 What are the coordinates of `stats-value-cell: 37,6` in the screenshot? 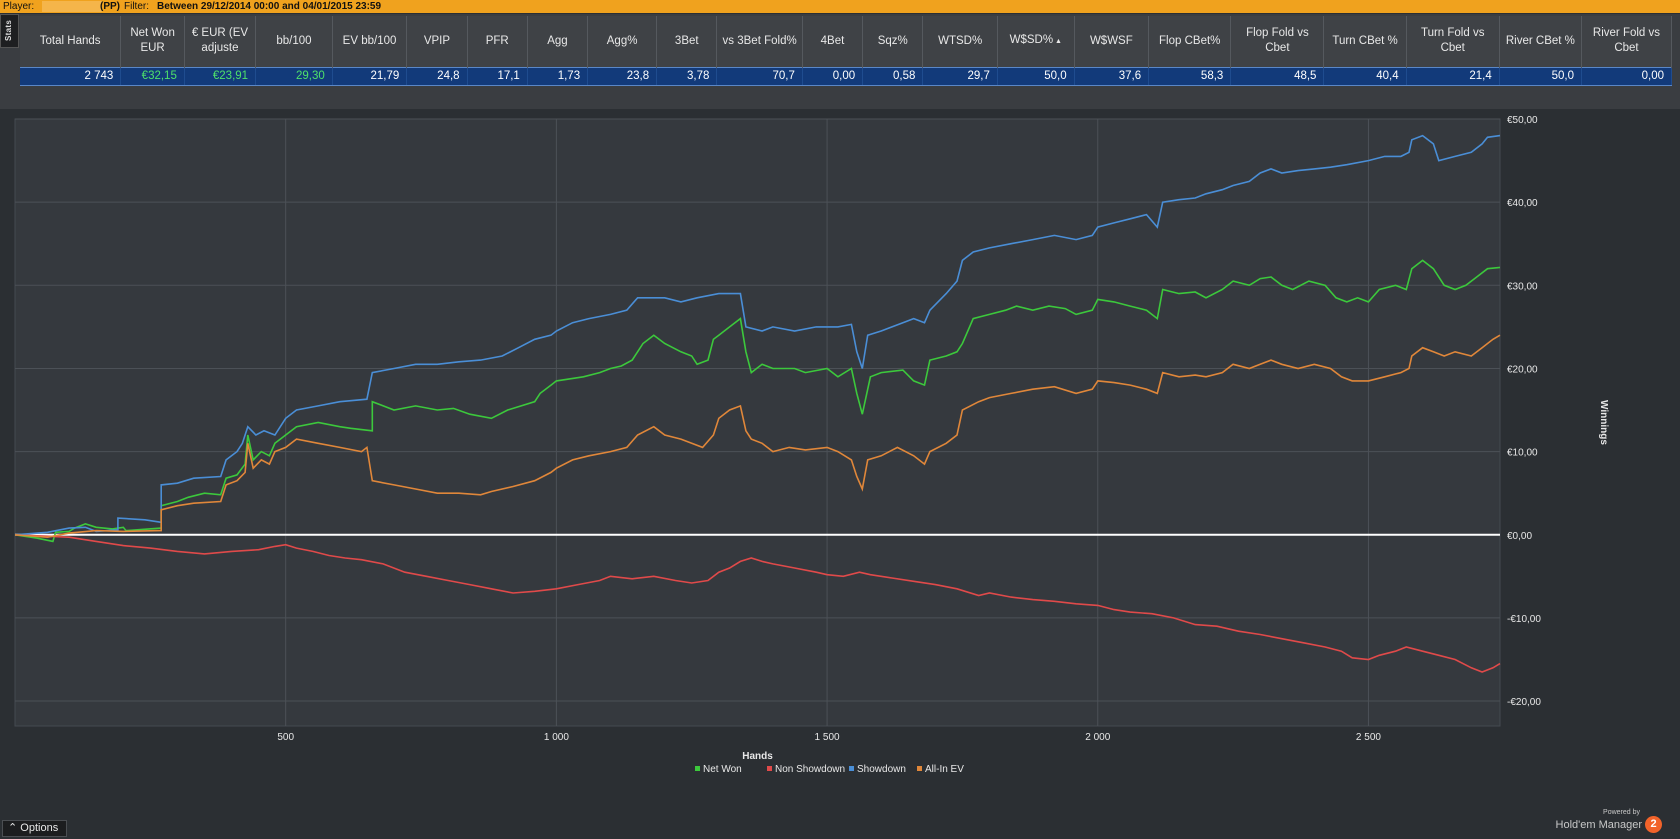 It's located at (1112, 76).